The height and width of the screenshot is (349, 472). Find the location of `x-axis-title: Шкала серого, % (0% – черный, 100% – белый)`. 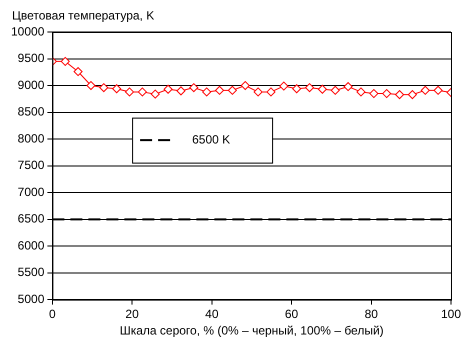

x-axis-title: Шкала серого, % (0% – черный, 100% – белый) is located at coordinates (252, 330).